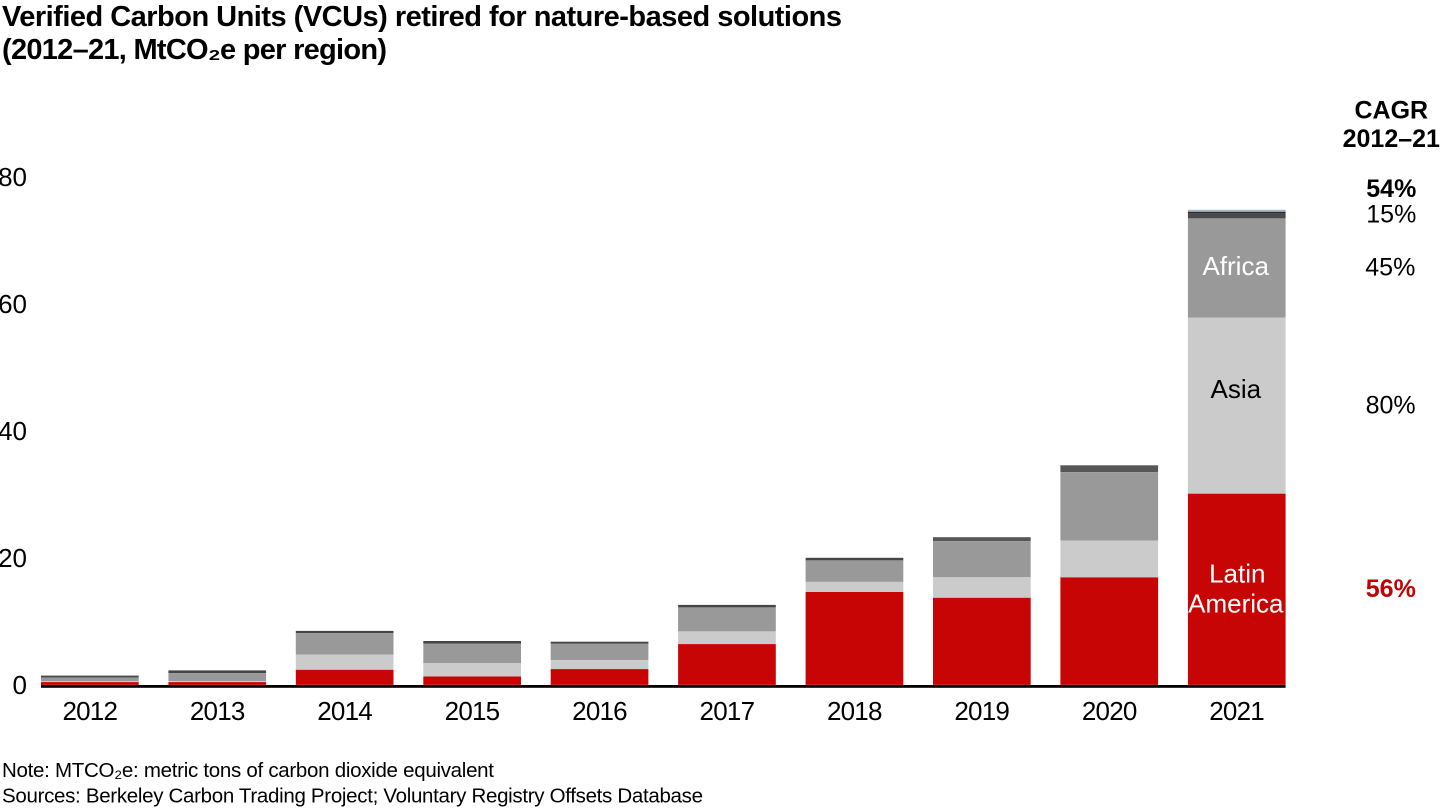  What do you see at coordinates (345, 711) in the screenshot?
I see `svg-text: 2014` at bounding box center [345, 711].